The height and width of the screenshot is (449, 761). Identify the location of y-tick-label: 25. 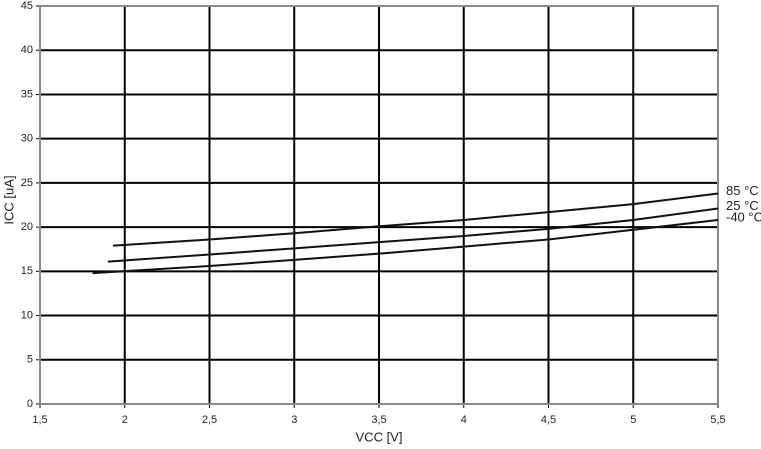
(27, 183).